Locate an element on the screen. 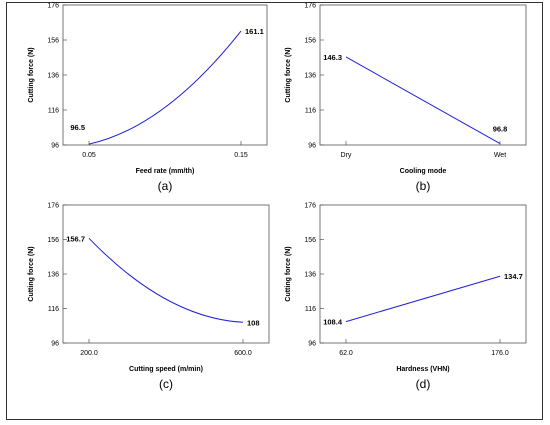 The image size is (550, 425). data-label: 161.1 is located at coordinates (254, 31).